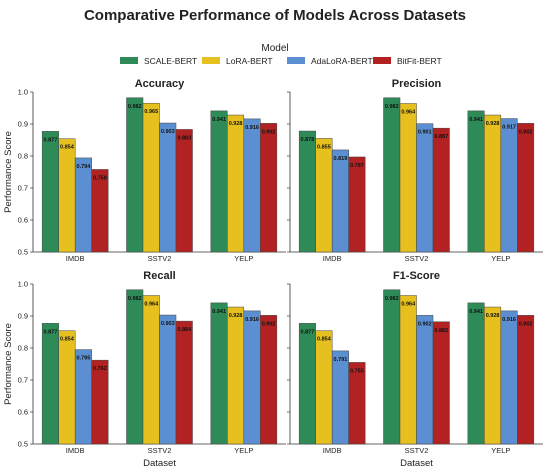 The height and width of the screenshot is (472, 550). What do you see at coordinates (407, 61) in the screenshot?
I see `legend-item: BitFit-BERT` at bounding box center [407, 61].